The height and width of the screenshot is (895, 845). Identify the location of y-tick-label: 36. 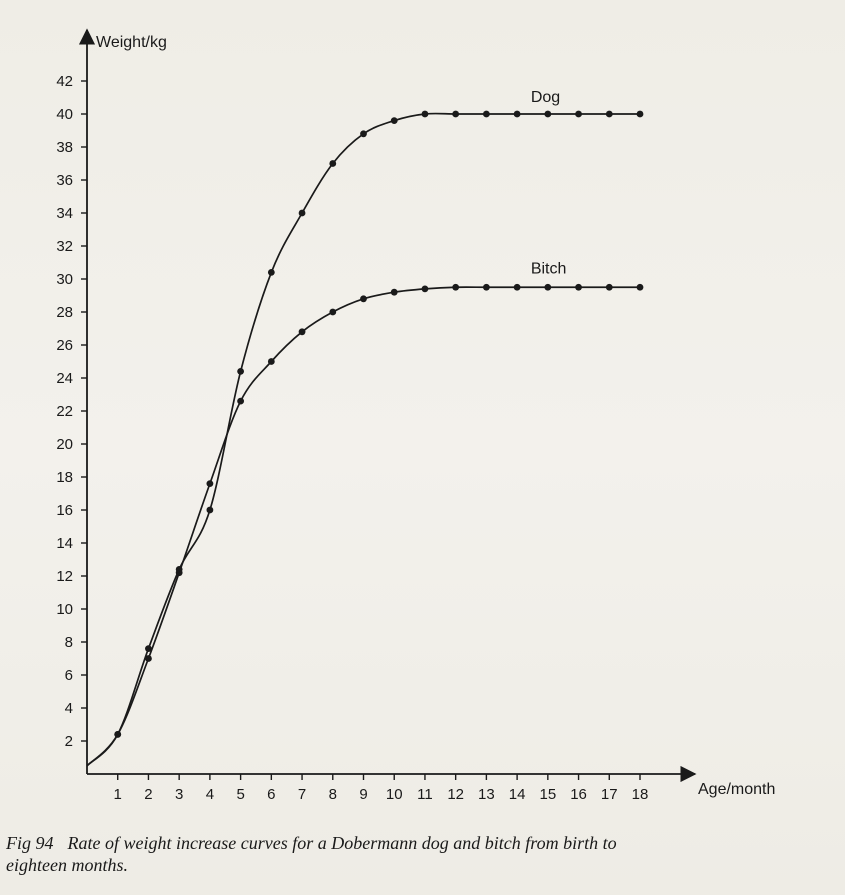
(64, 180).